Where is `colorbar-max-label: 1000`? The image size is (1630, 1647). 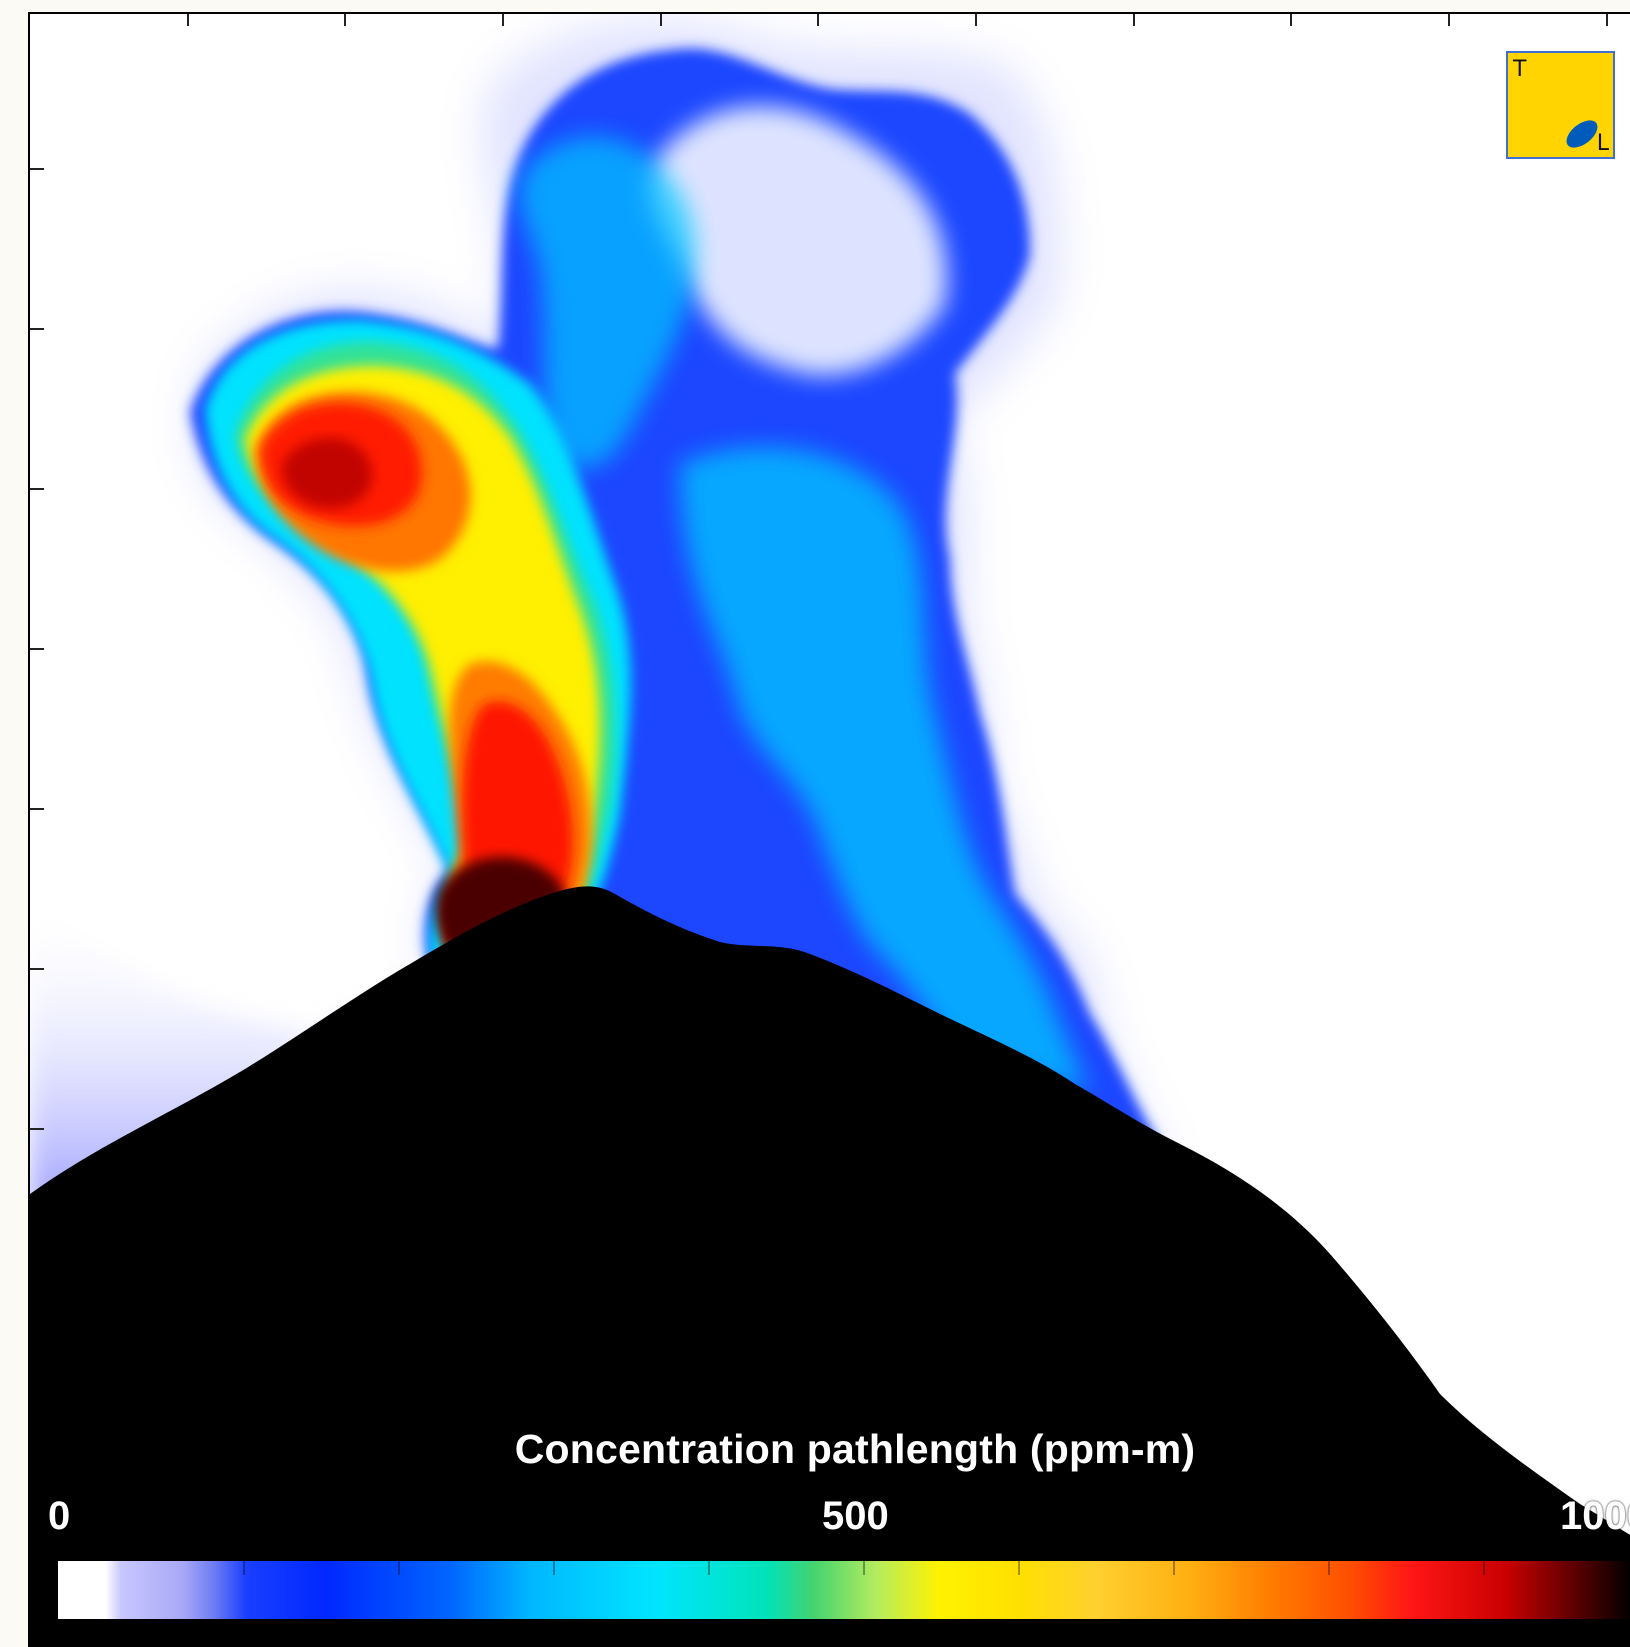 colorbar-max-label: 1000 is located at coordinates (1595, 1516).